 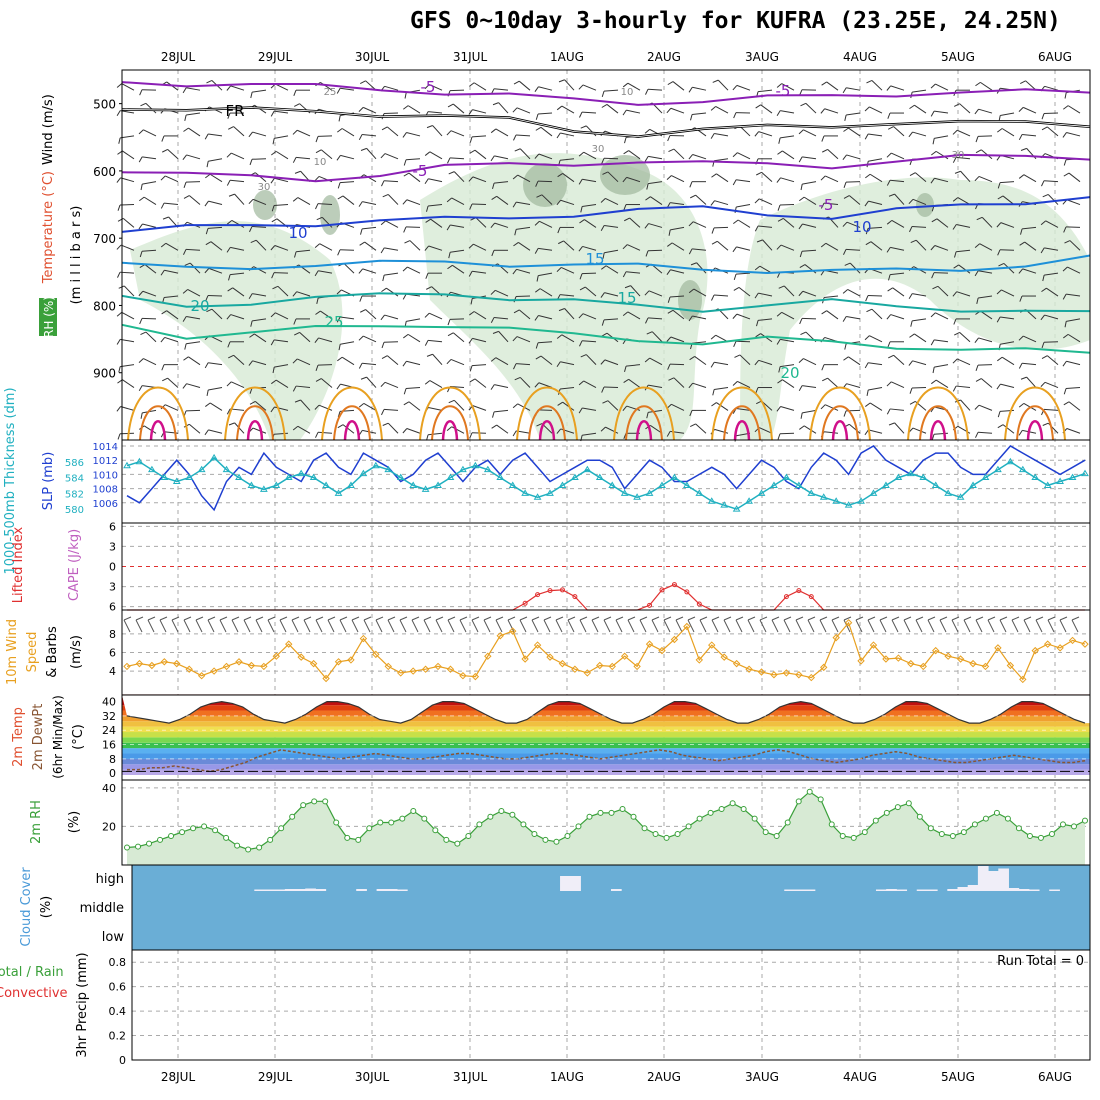 I want to click on dewpoint-line, so click(x=606, y=761).